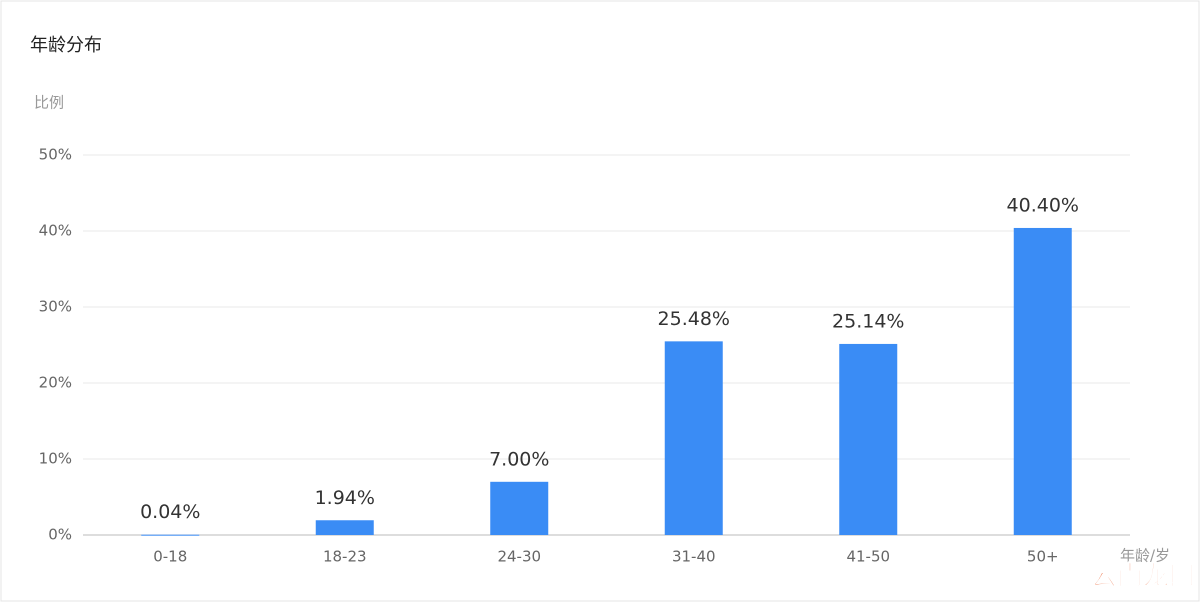 The width and height of the screenshot is (1200, 602). What do you see at coordinates (170, 557) in the screenshot?
I see `x-tick-label: 0-18` at bounding box center [170, 557].